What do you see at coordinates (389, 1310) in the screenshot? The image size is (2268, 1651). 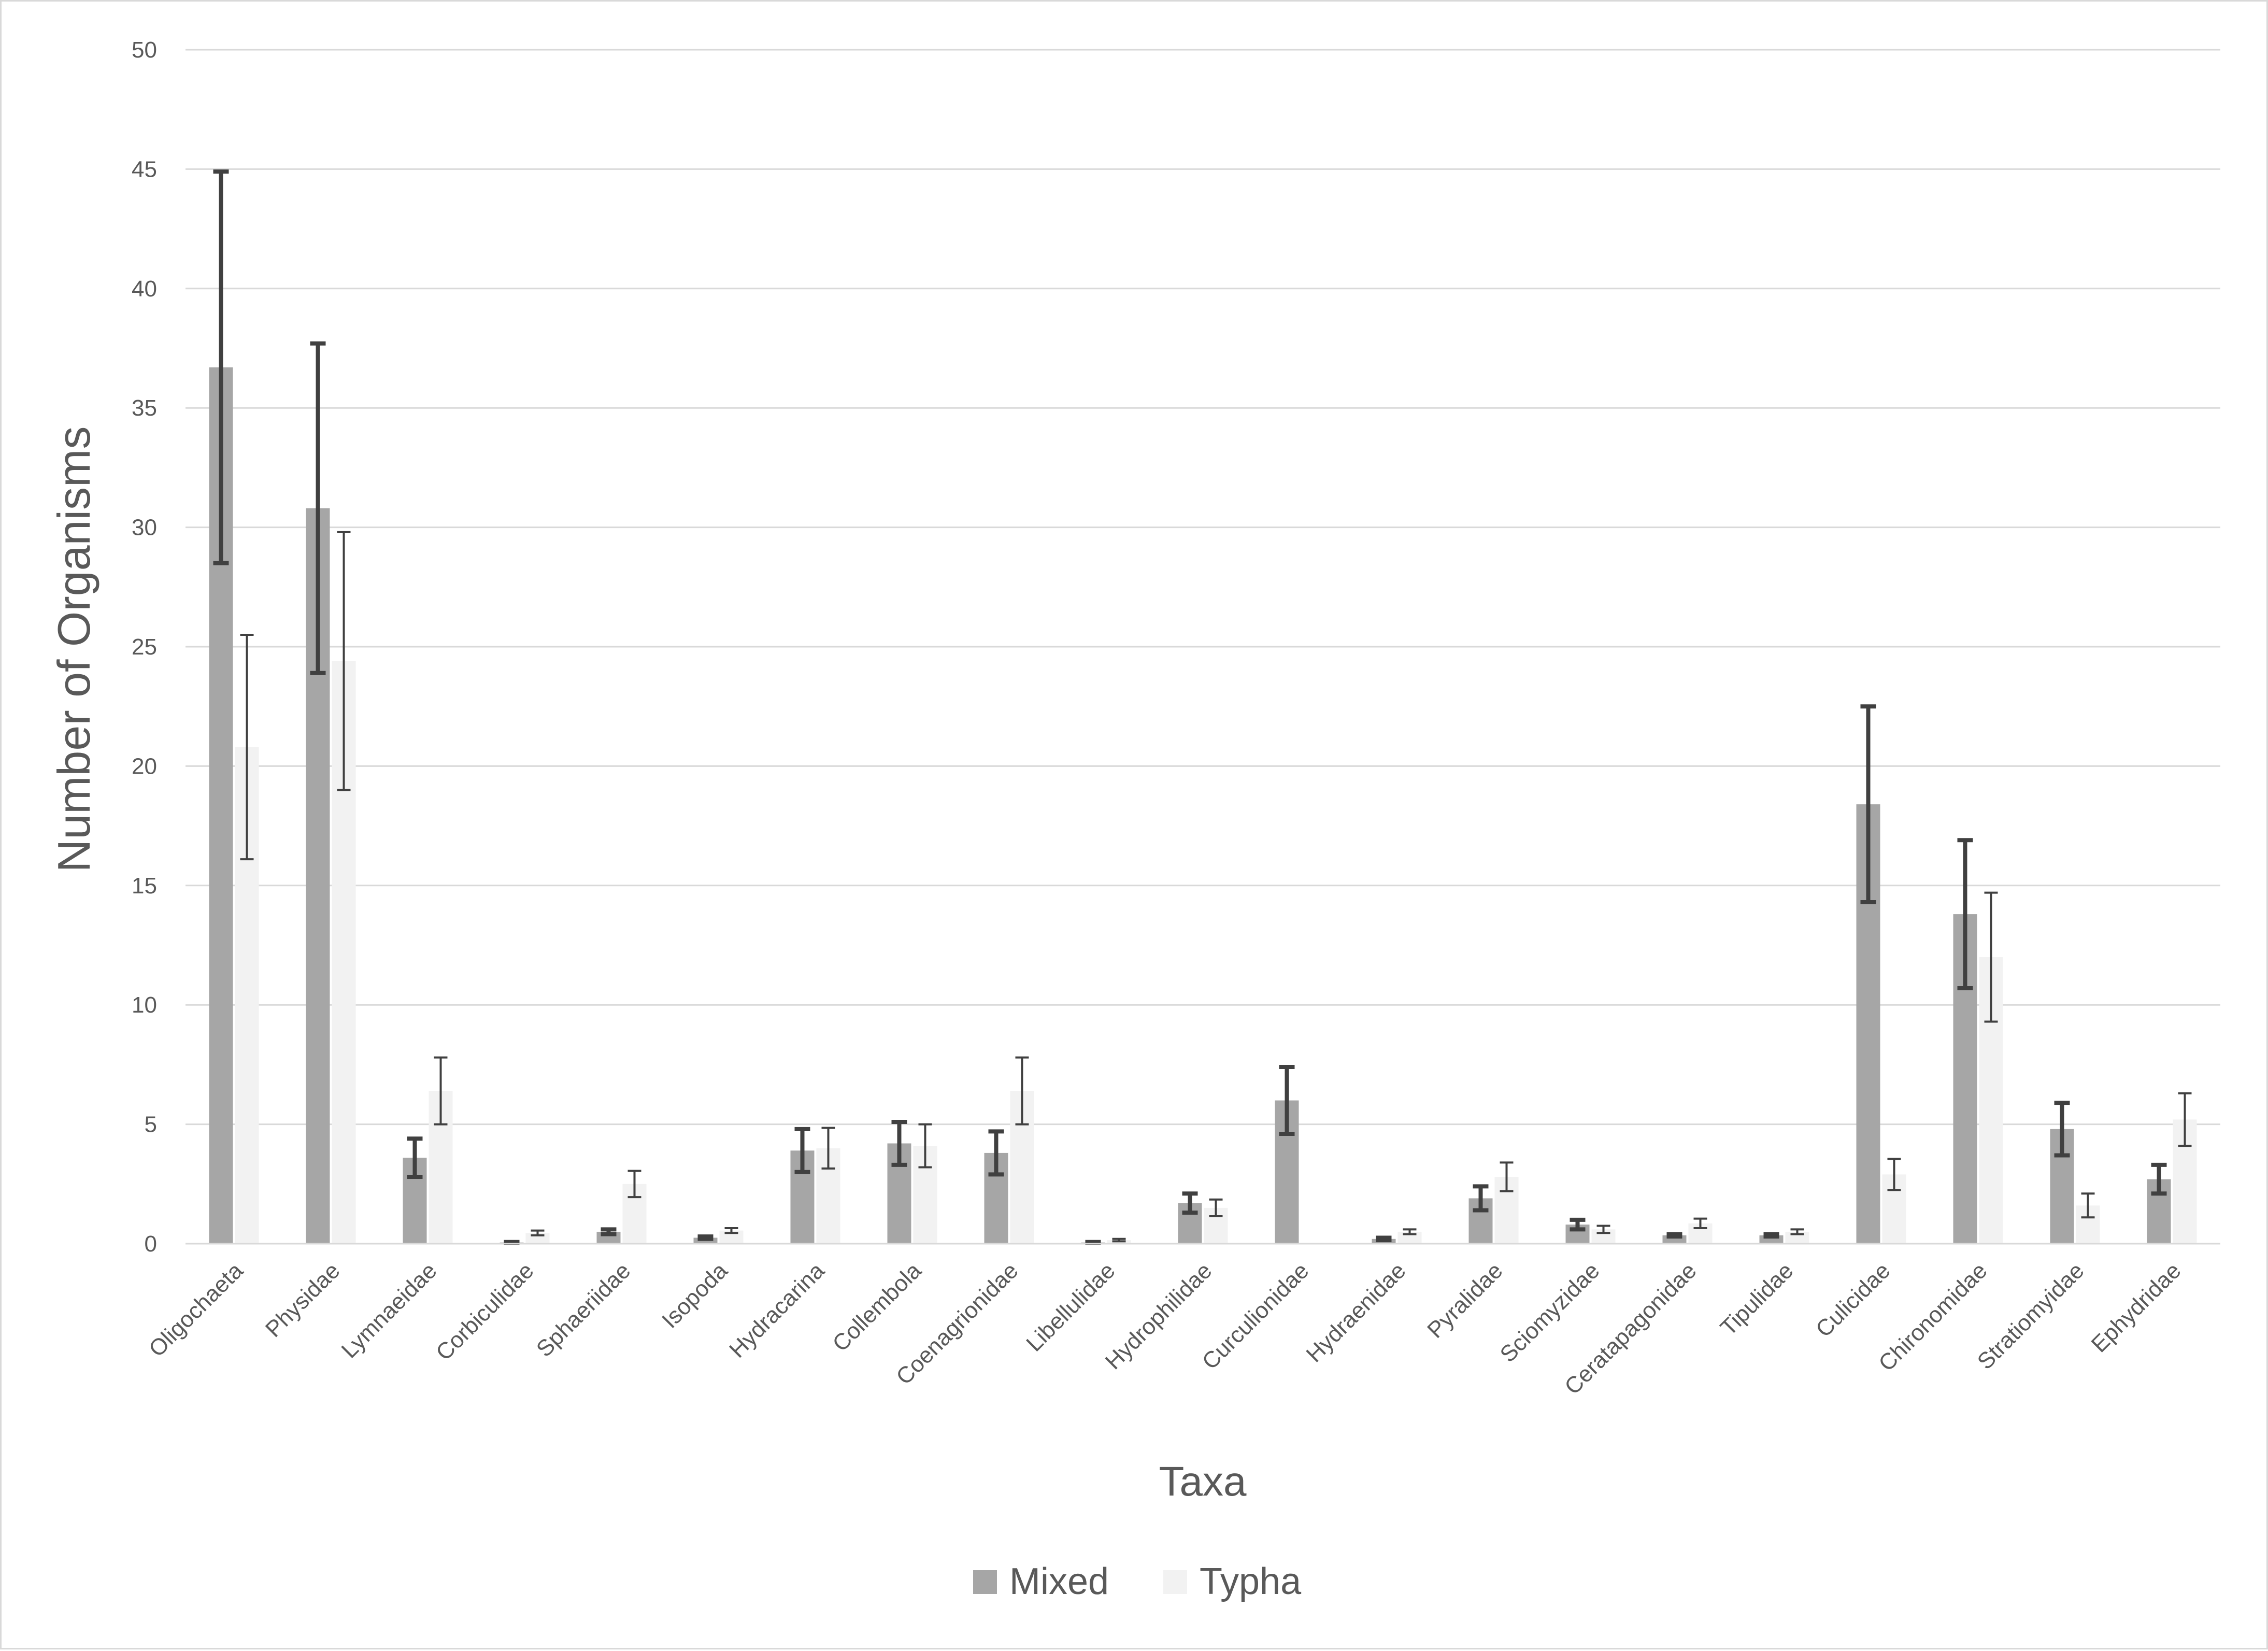 I see `x-tick-label: Lymnaeidae` at bounding box center [389, 1310].